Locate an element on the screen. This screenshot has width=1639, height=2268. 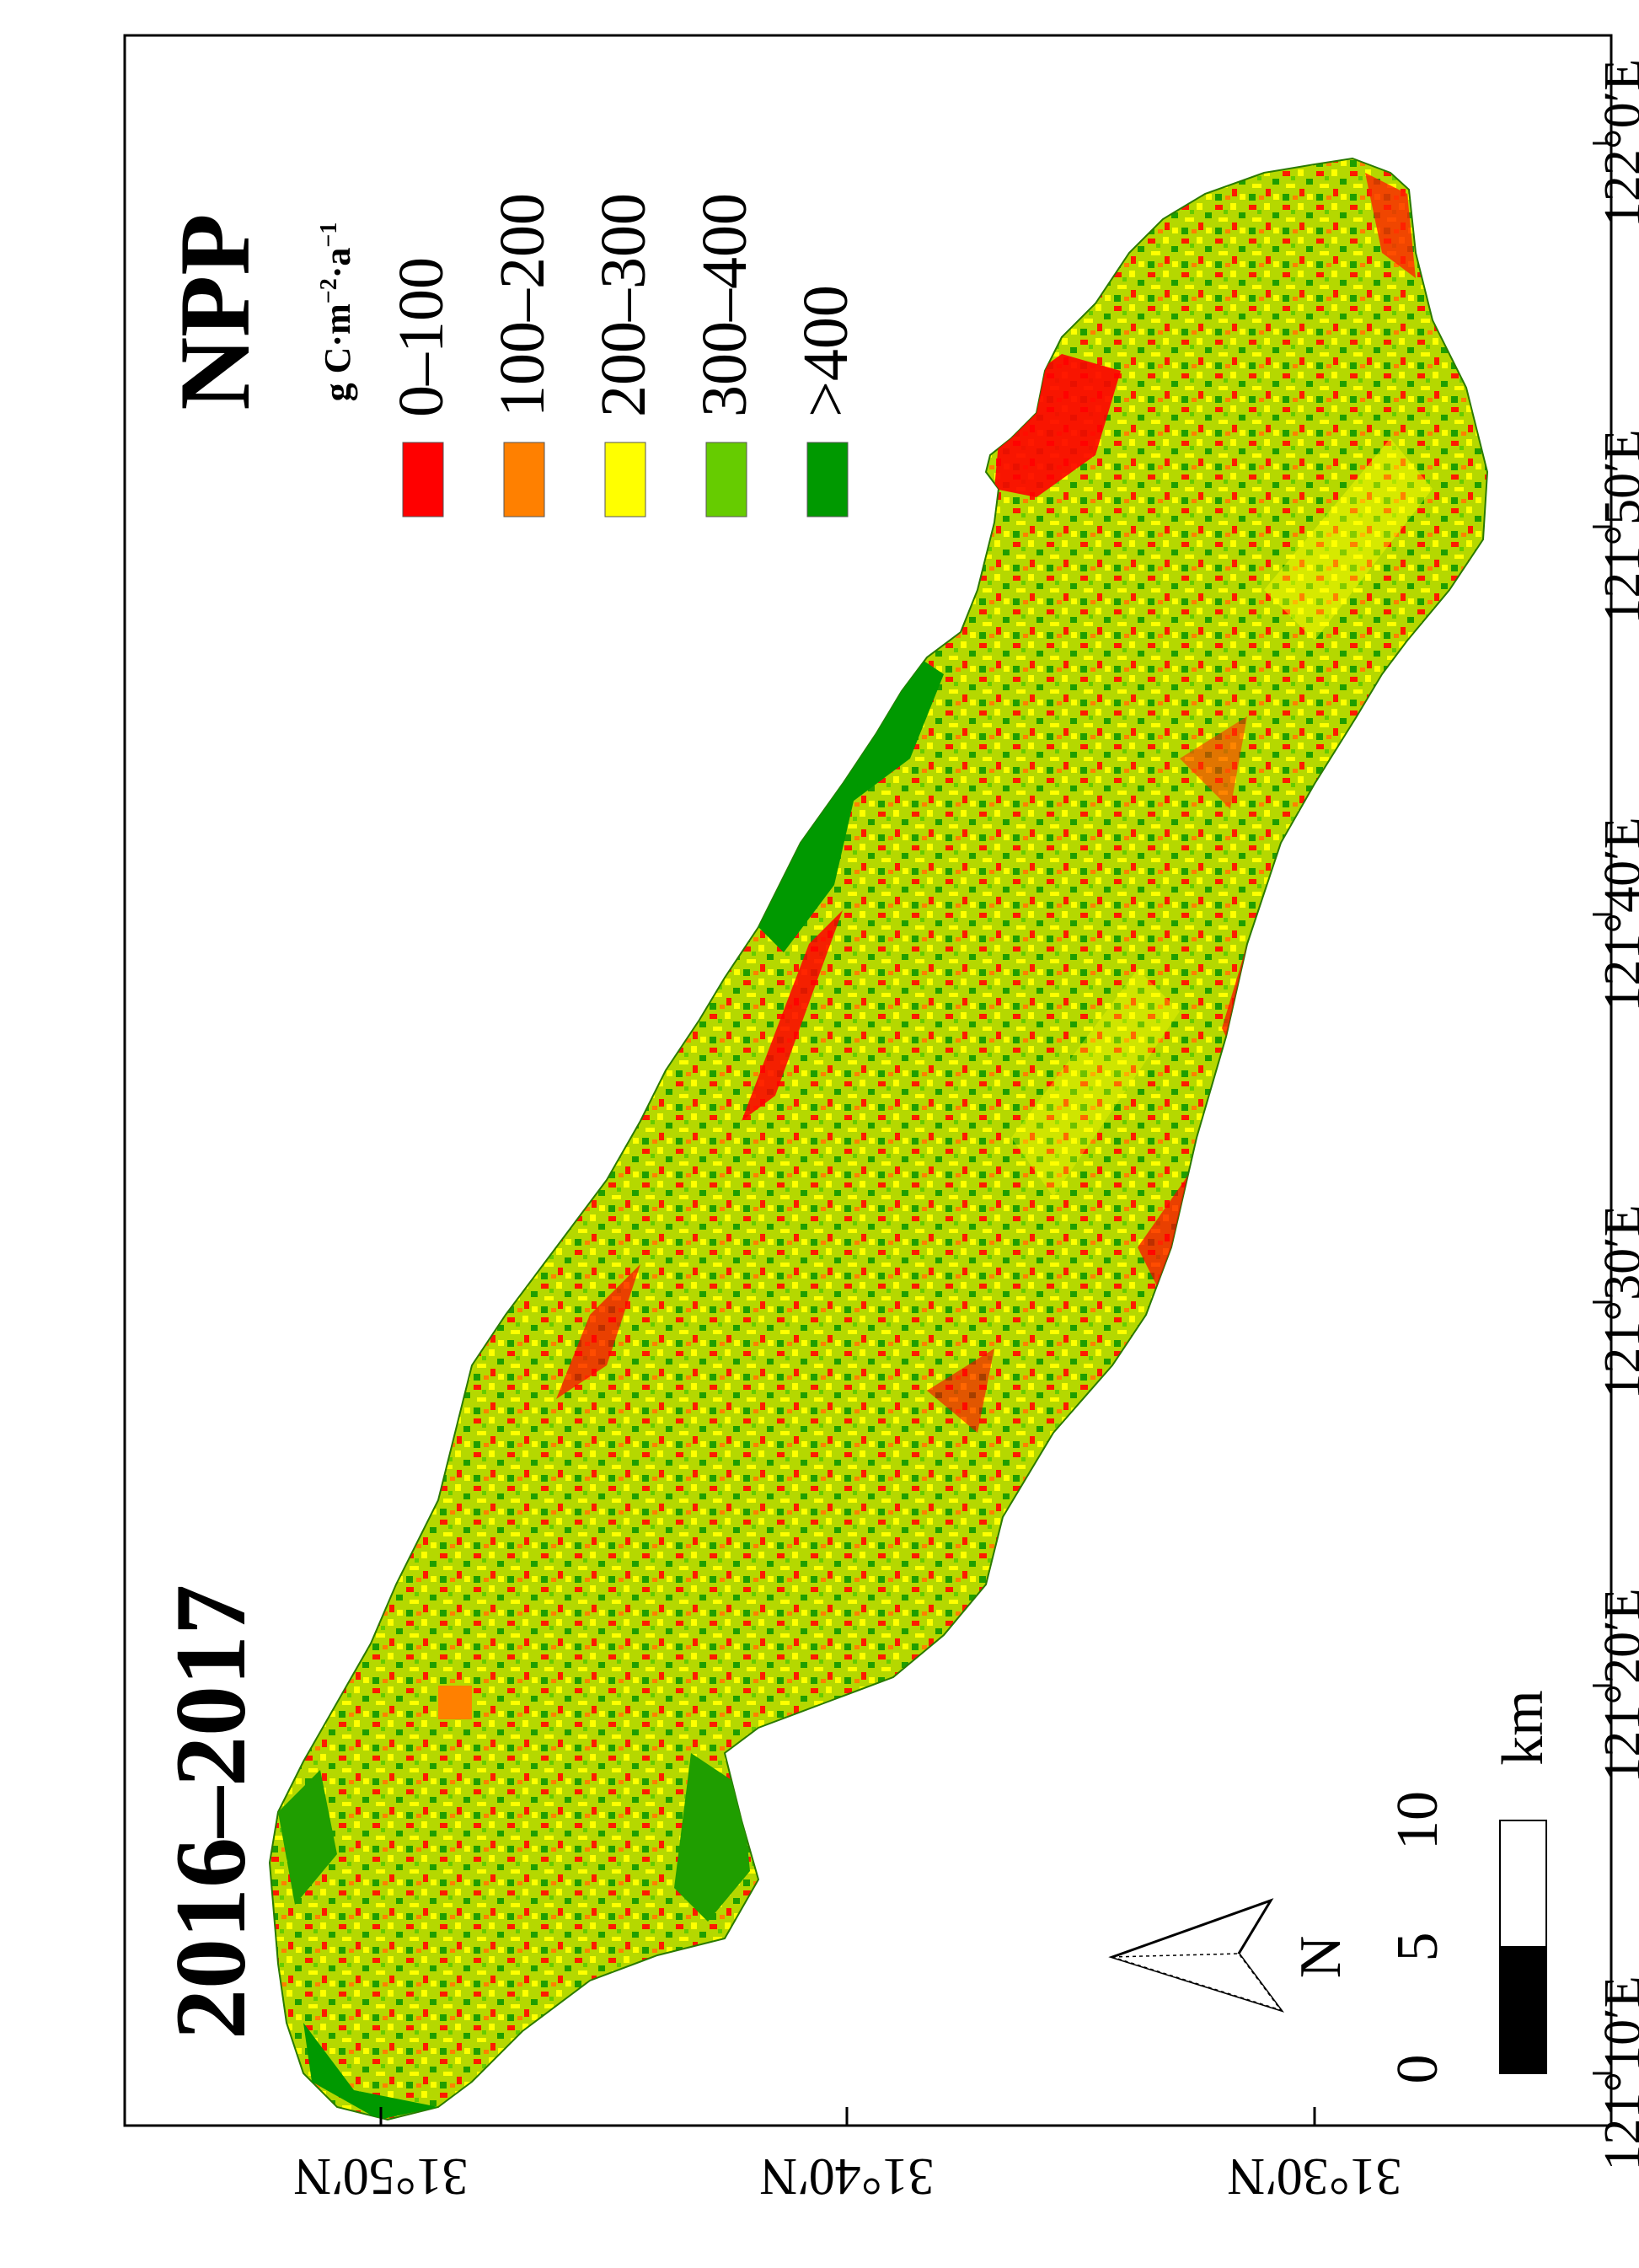
lon-label-121-40: 121°40′E is located at coordinates (1616, 914).